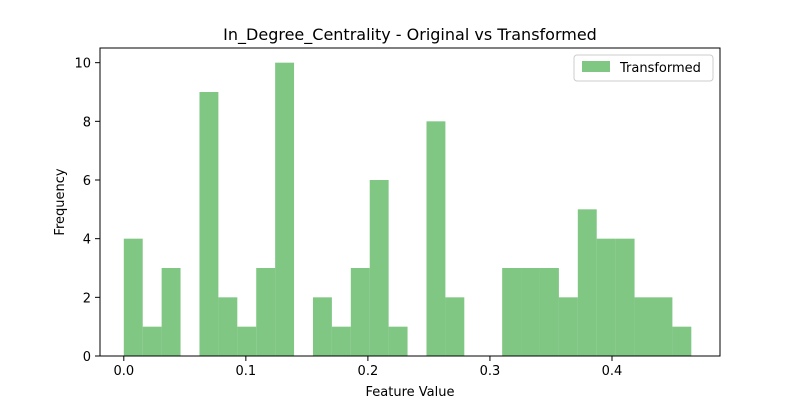 Image resolution: width=800 pixels, height=400 pixels. Describe the element at coordinates (596, 66) in the screenshot. I see `legend-swatch` at that location.